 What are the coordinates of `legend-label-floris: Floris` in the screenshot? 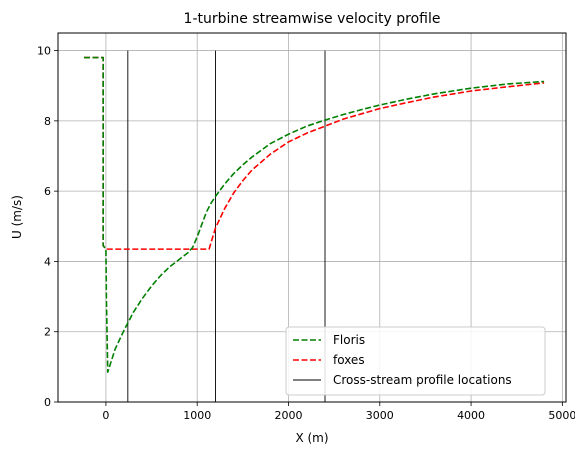 It's located at (349, 340).